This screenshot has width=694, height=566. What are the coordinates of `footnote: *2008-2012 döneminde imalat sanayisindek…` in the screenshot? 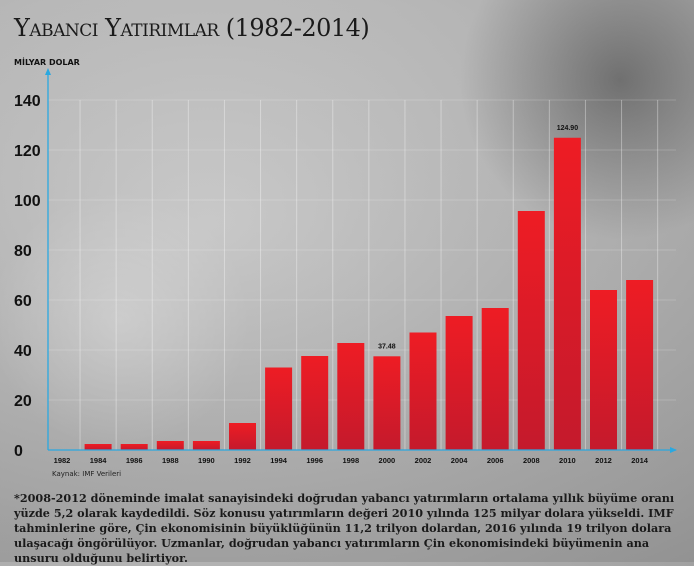 It's located at (344, 528).